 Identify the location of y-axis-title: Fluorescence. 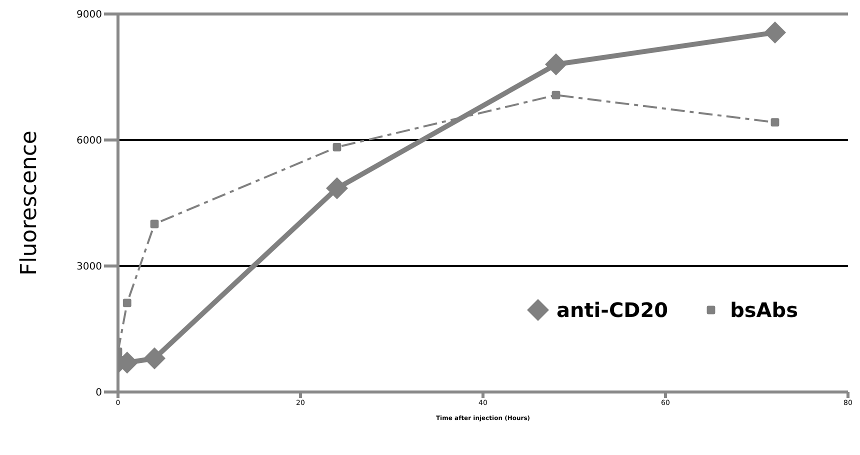
(29, 203).